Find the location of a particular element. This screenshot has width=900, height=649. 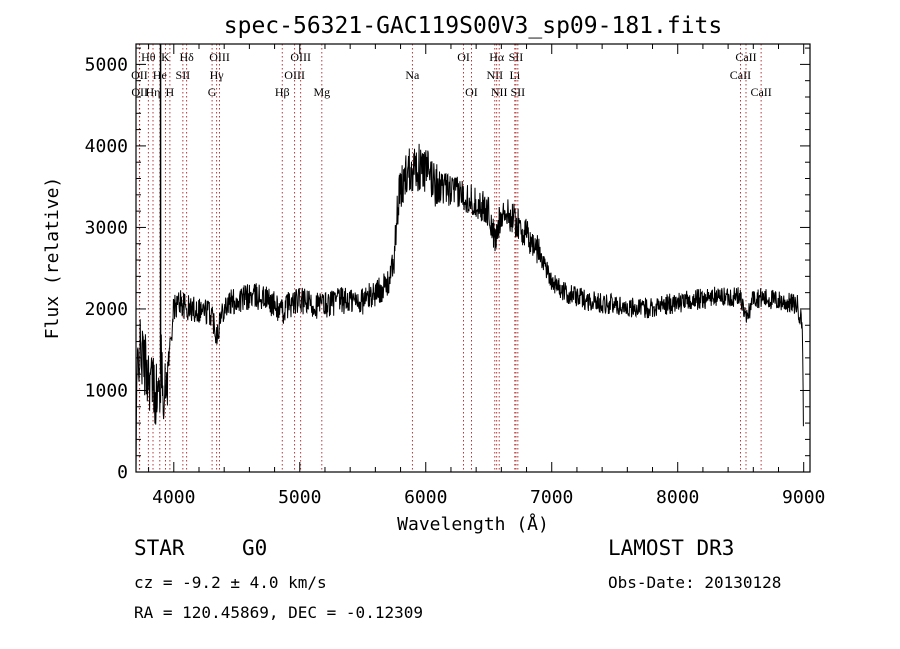

y-tick-label: 4000 is located at coordinates (106, 146).